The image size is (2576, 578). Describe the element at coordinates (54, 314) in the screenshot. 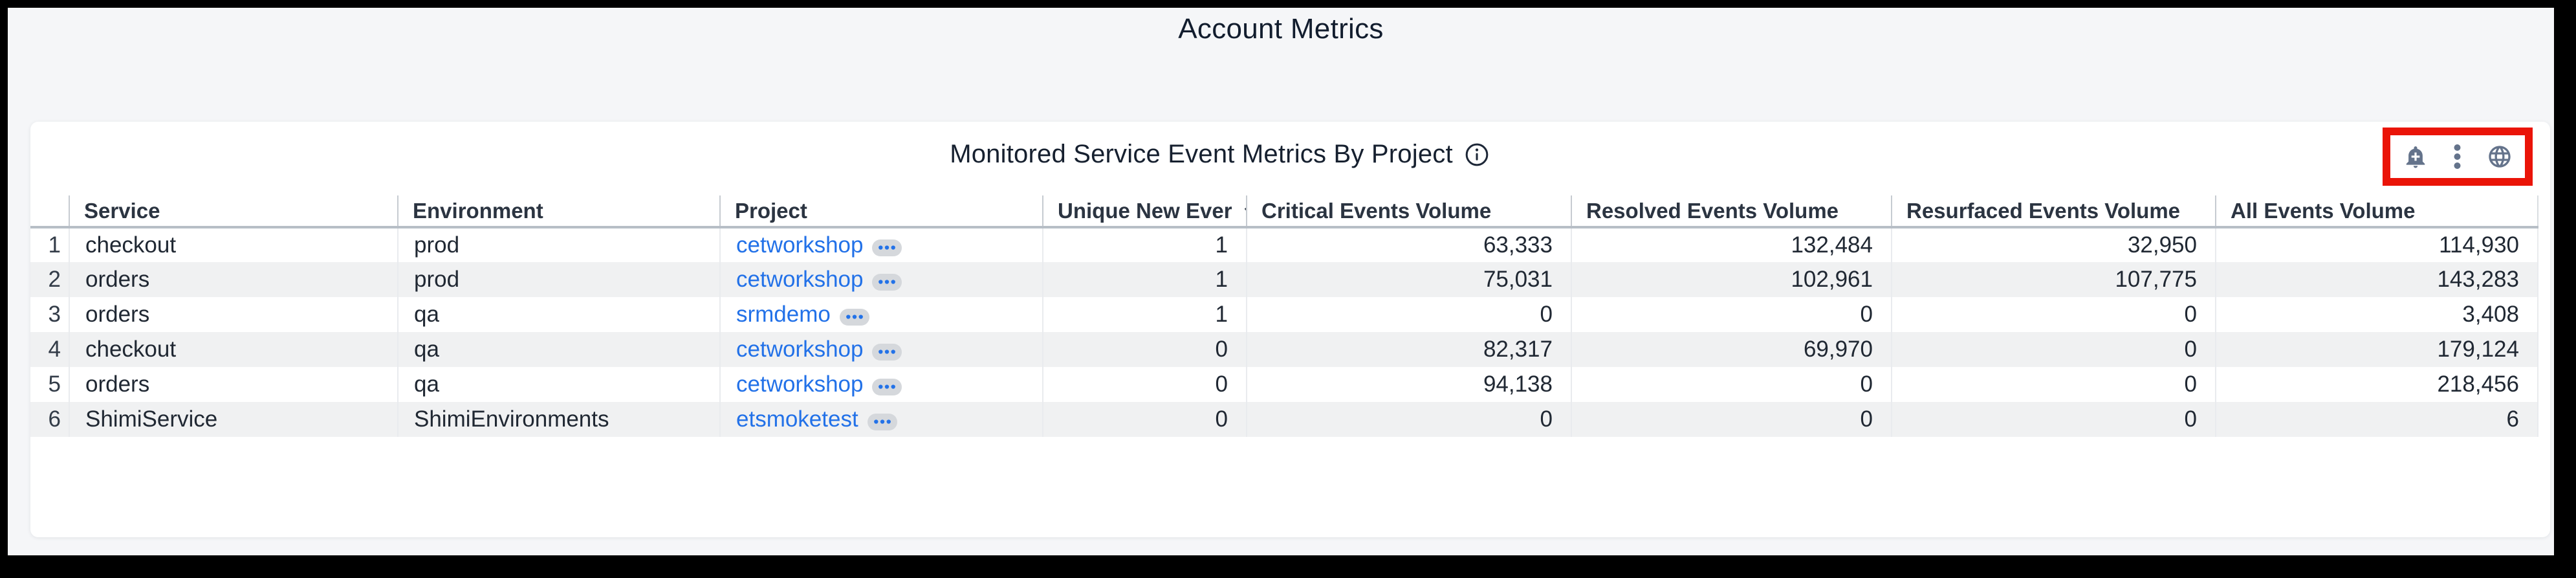

I see `row-number: 3` at that location.